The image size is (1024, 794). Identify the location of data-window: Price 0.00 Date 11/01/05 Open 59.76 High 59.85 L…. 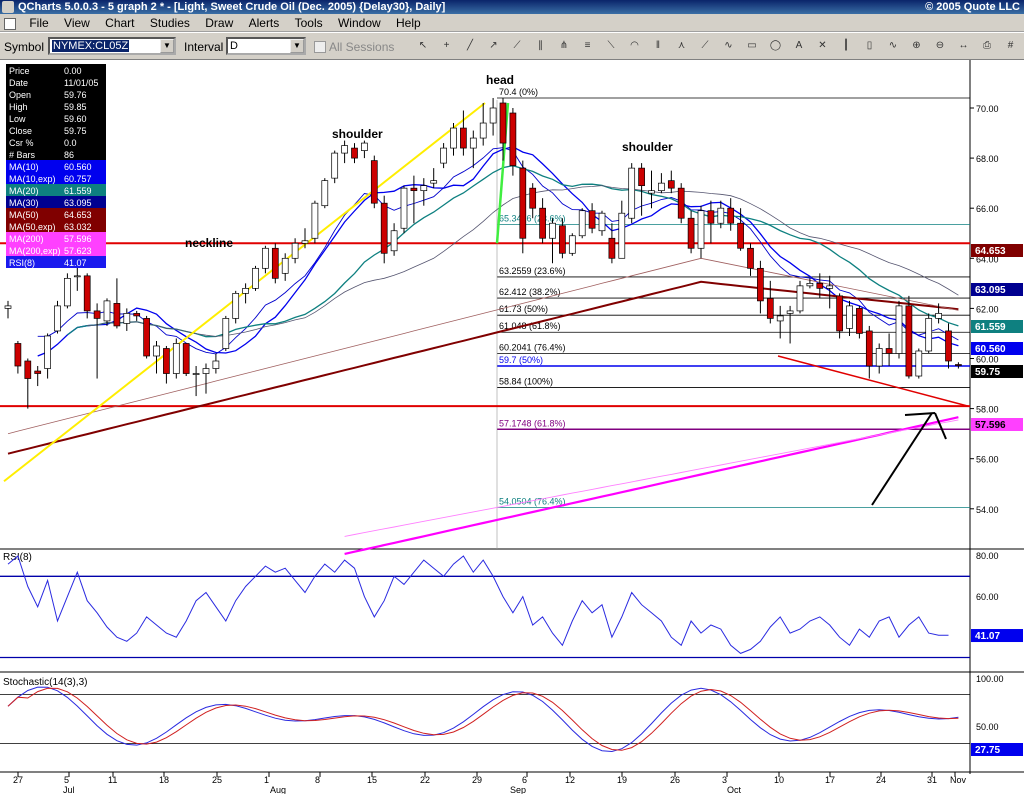
(56, 166).